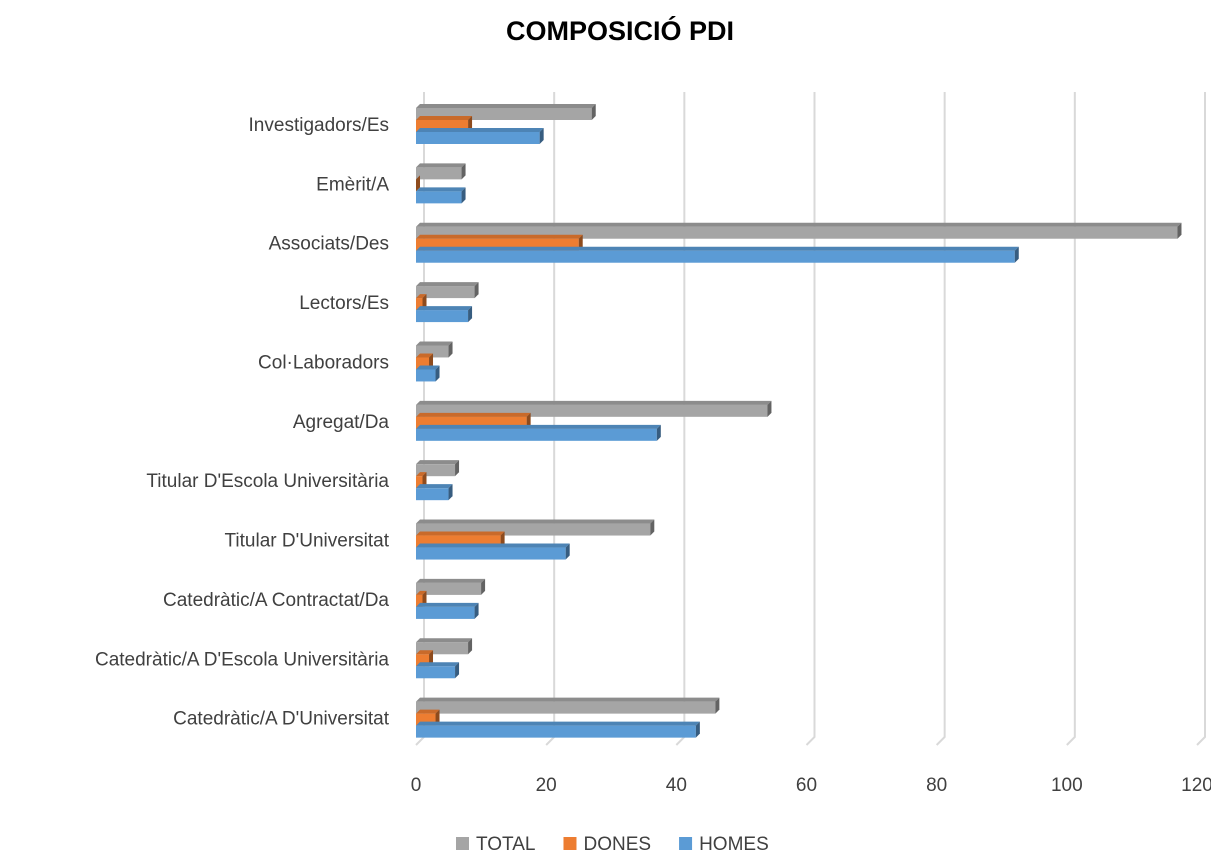  What do you see at coordinates (329, 244) in the screenshot?
I see `y-tick-label: Associats/Des` at bounding box center [329, 244].